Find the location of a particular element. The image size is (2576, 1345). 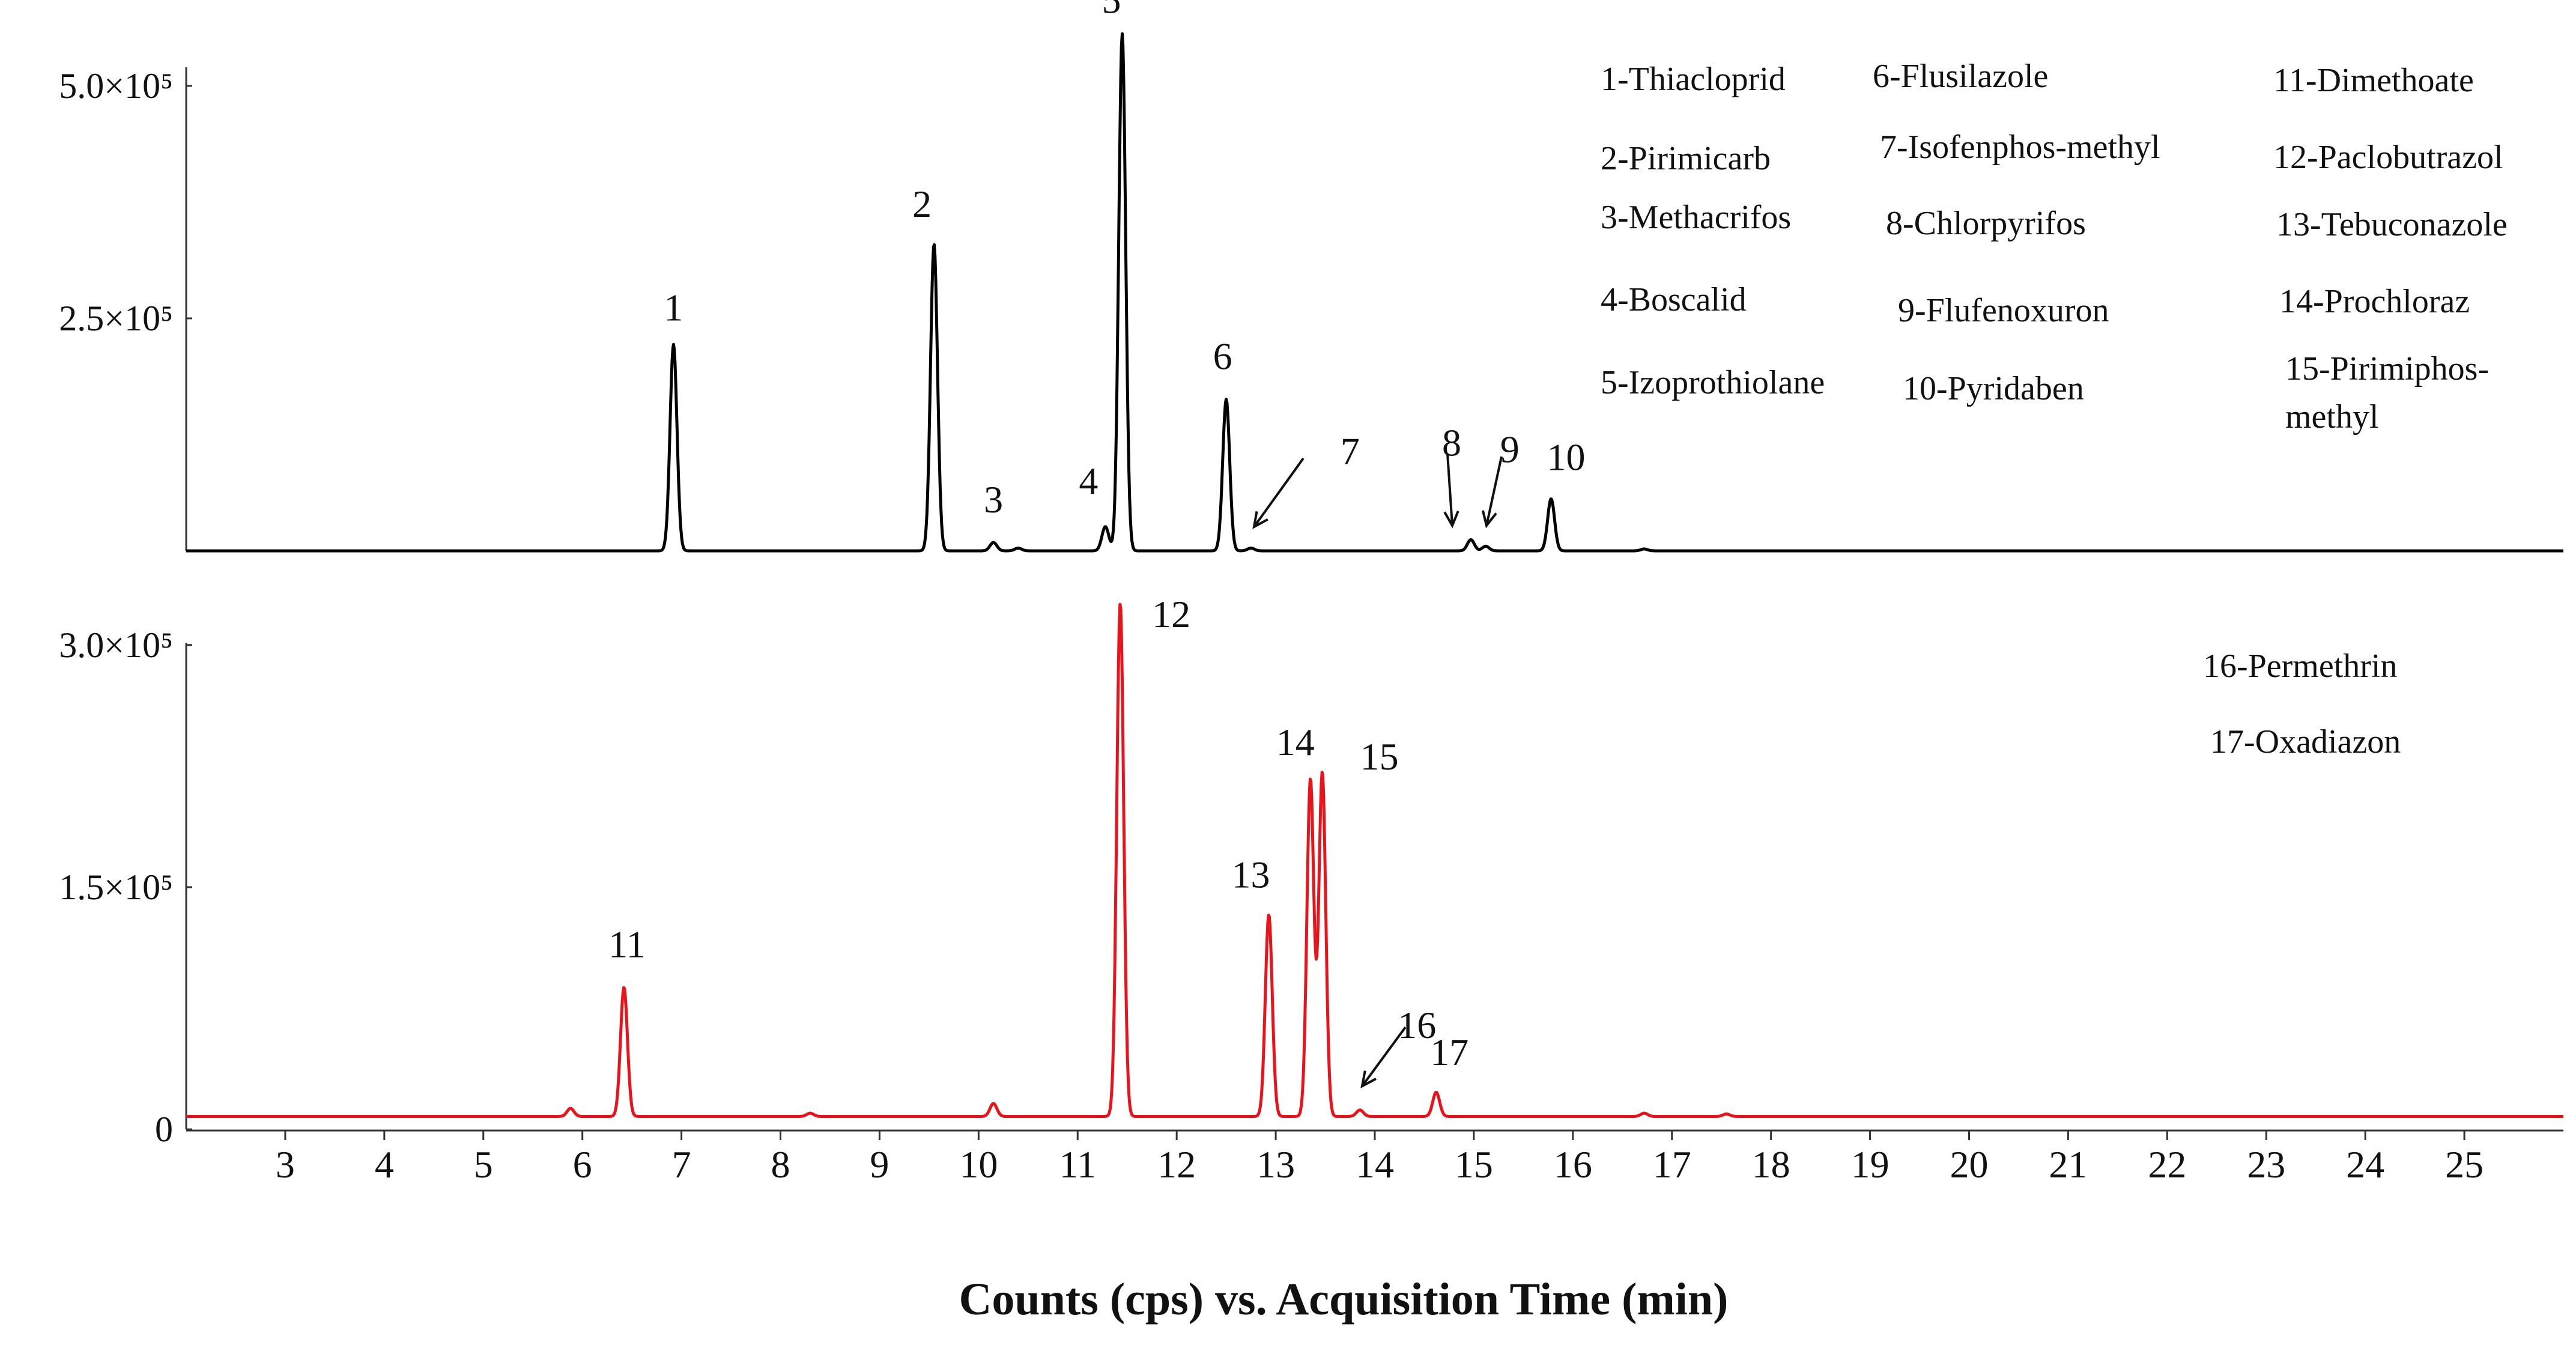

peak-label-9: 9 is located at coordinates (1510, 449).